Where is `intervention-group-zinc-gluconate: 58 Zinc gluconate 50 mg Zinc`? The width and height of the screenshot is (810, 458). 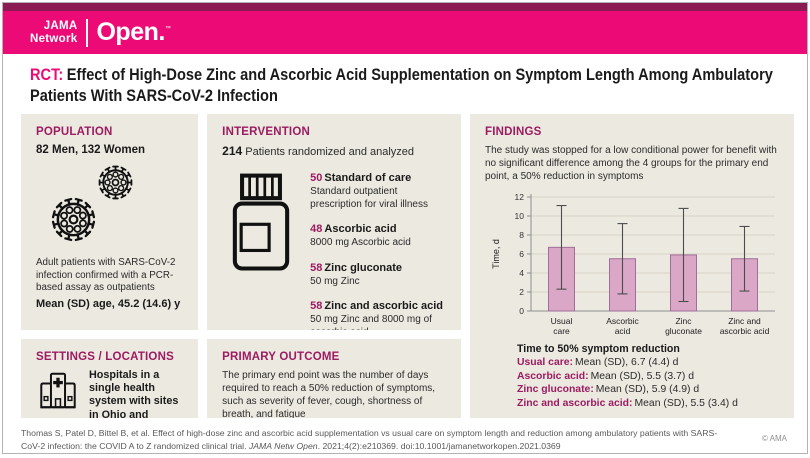
intervention-group-zinc-gluconate: 58 Zinc gluconate 50 mg Zinc is located at coordinates (378, 273).